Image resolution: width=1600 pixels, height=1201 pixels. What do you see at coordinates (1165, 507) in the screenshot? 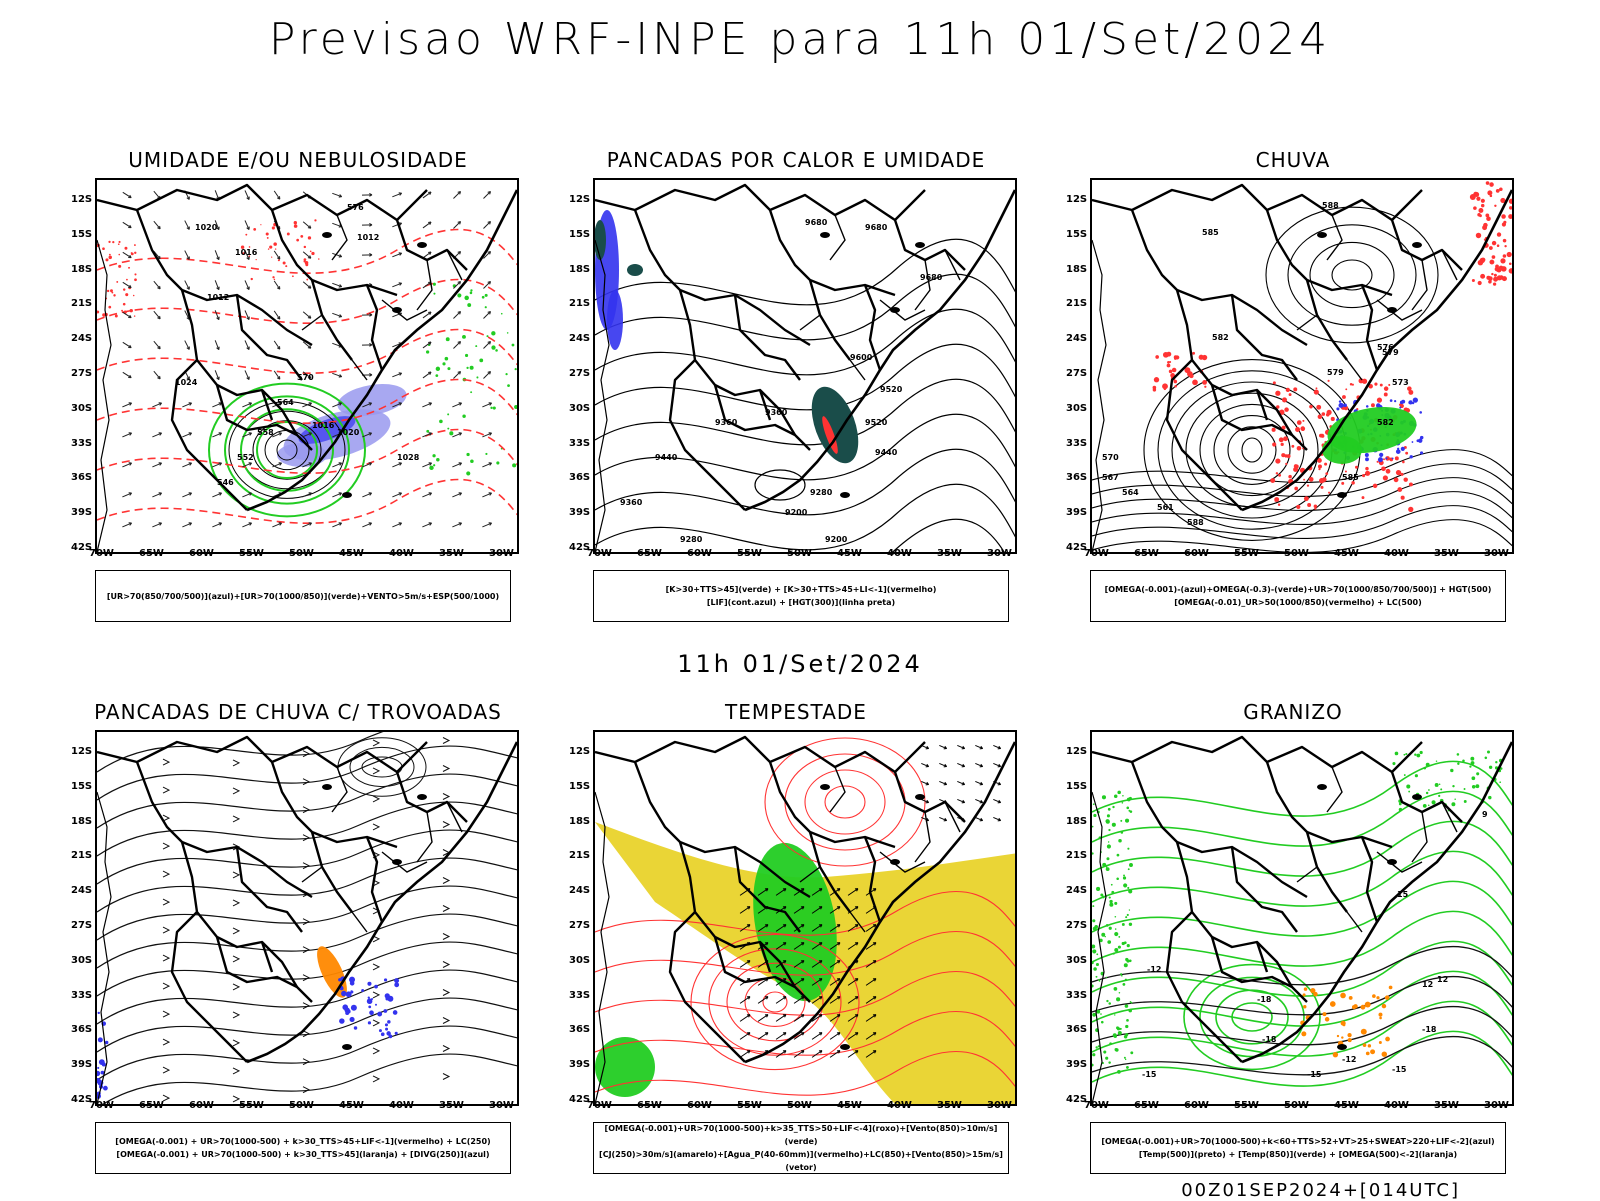
I see `contour-label: 561` at bounding box center [1165, 507].